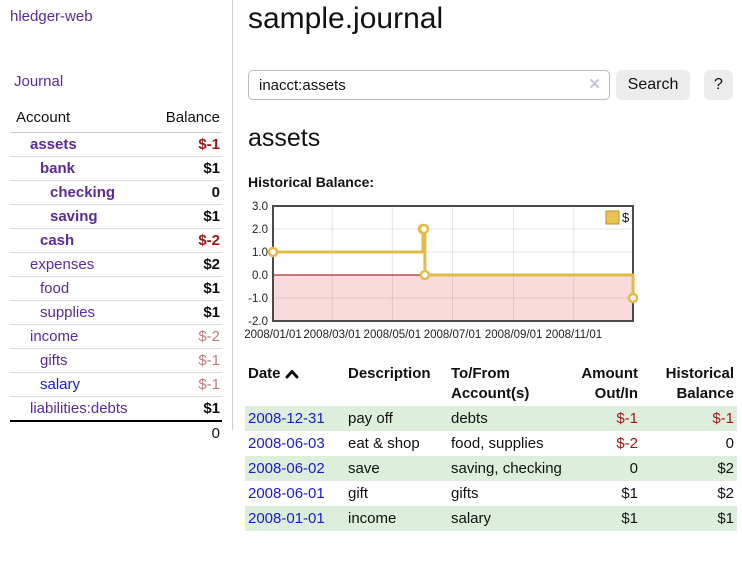 This screenshot has width=742, height=582. Describe the element at coordinates (258, 322) in the screenshot. I see `y-tick-label: -2.0` at that location.